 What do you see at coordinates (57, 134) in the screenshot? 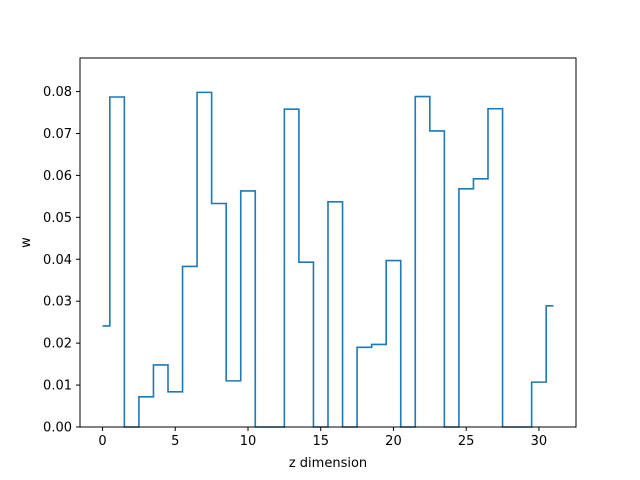
I see `y-tick-label: 0.07` at bounding box center [57, 134].